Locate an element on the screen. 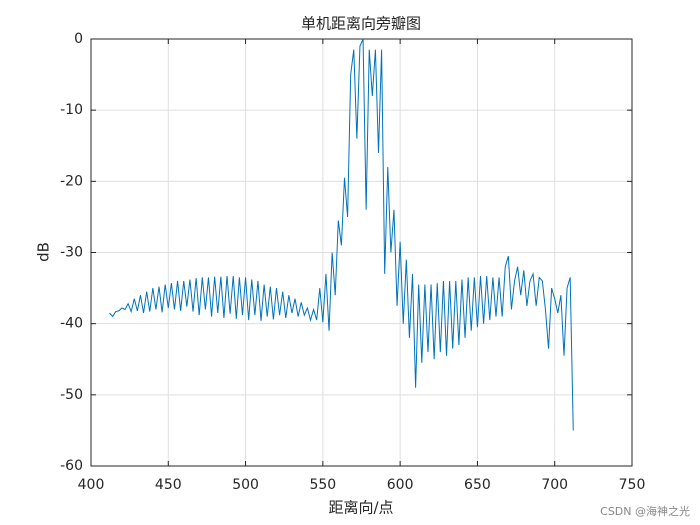  x-tick-label: 700 is located at coordinates (554, 485).